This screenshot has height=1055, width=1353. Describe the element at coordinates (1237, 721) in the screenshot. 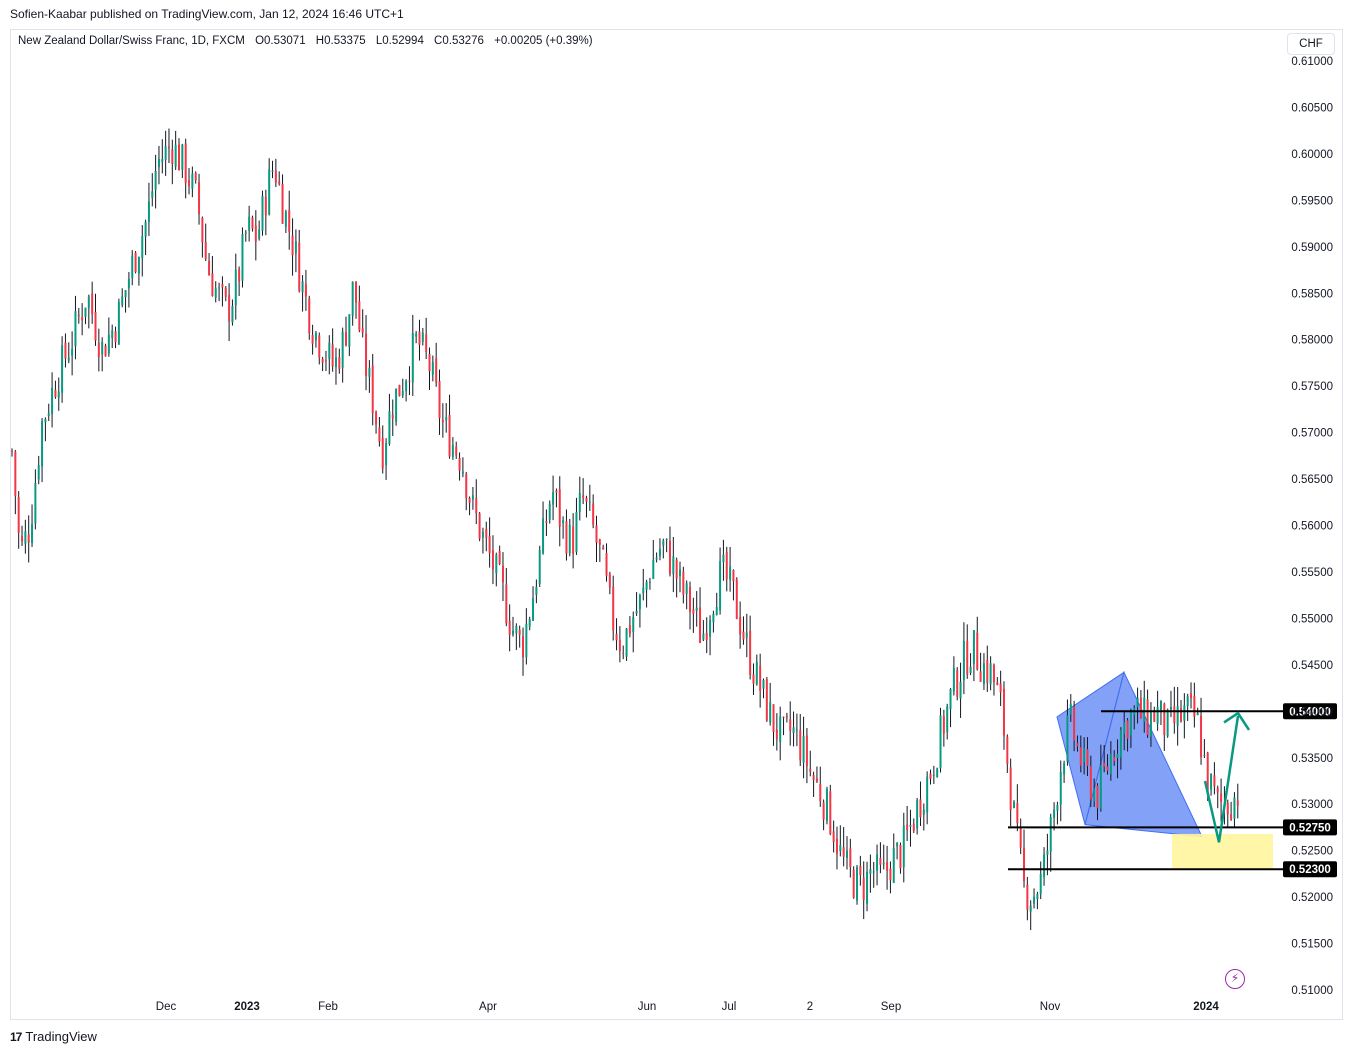

I see `arrow-head` at that location.